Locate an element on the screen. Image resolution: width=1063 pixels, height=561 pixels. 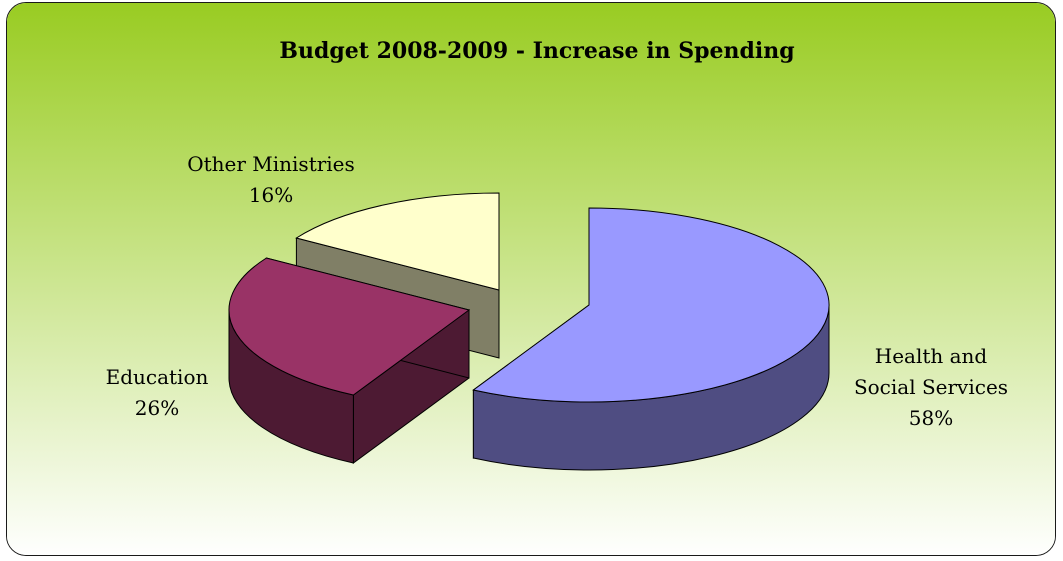
slice-health-and-social-services-name-line: Health and is located at coordinates (931, 356).